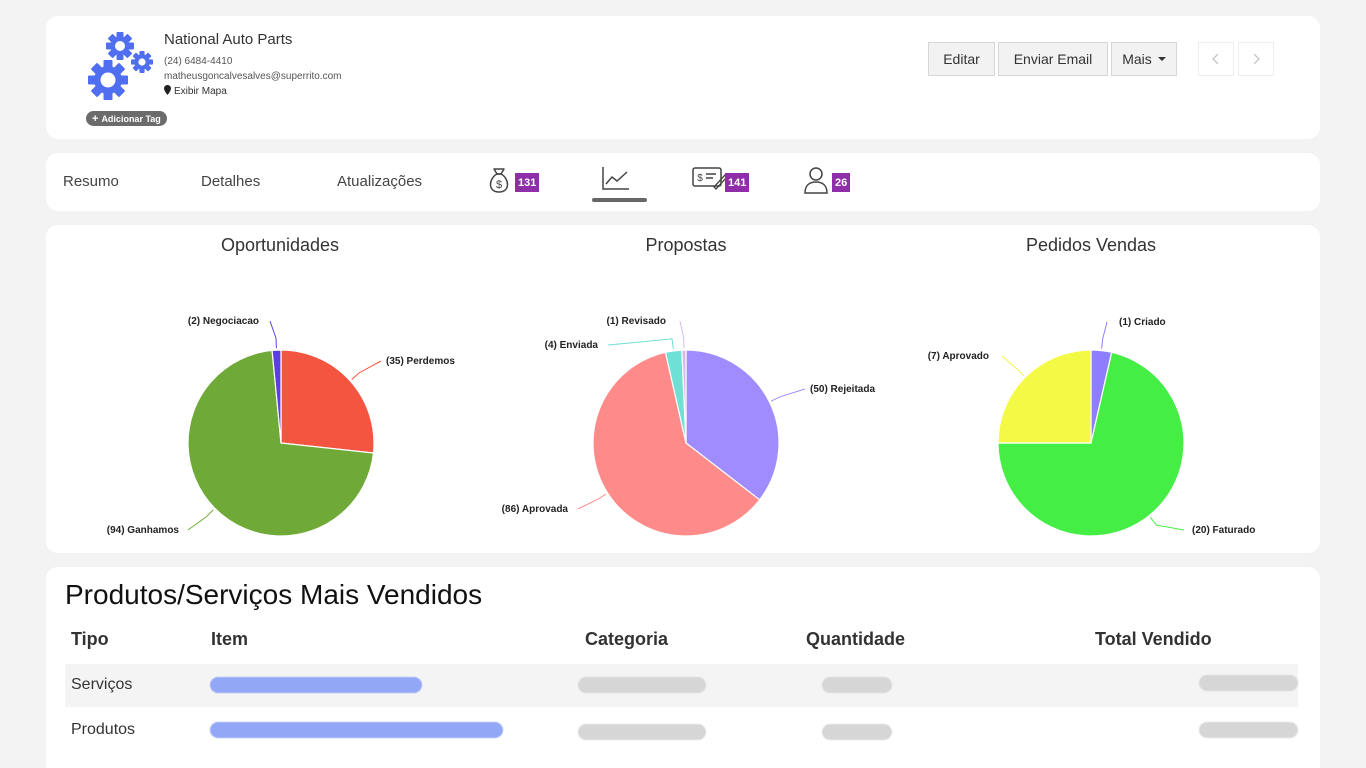 This screenshot has width=1366, height=768. Describe the element at coordinates (200, 91) in the screenshot. I see `show-map-label: Exibir Mapa` at that location.